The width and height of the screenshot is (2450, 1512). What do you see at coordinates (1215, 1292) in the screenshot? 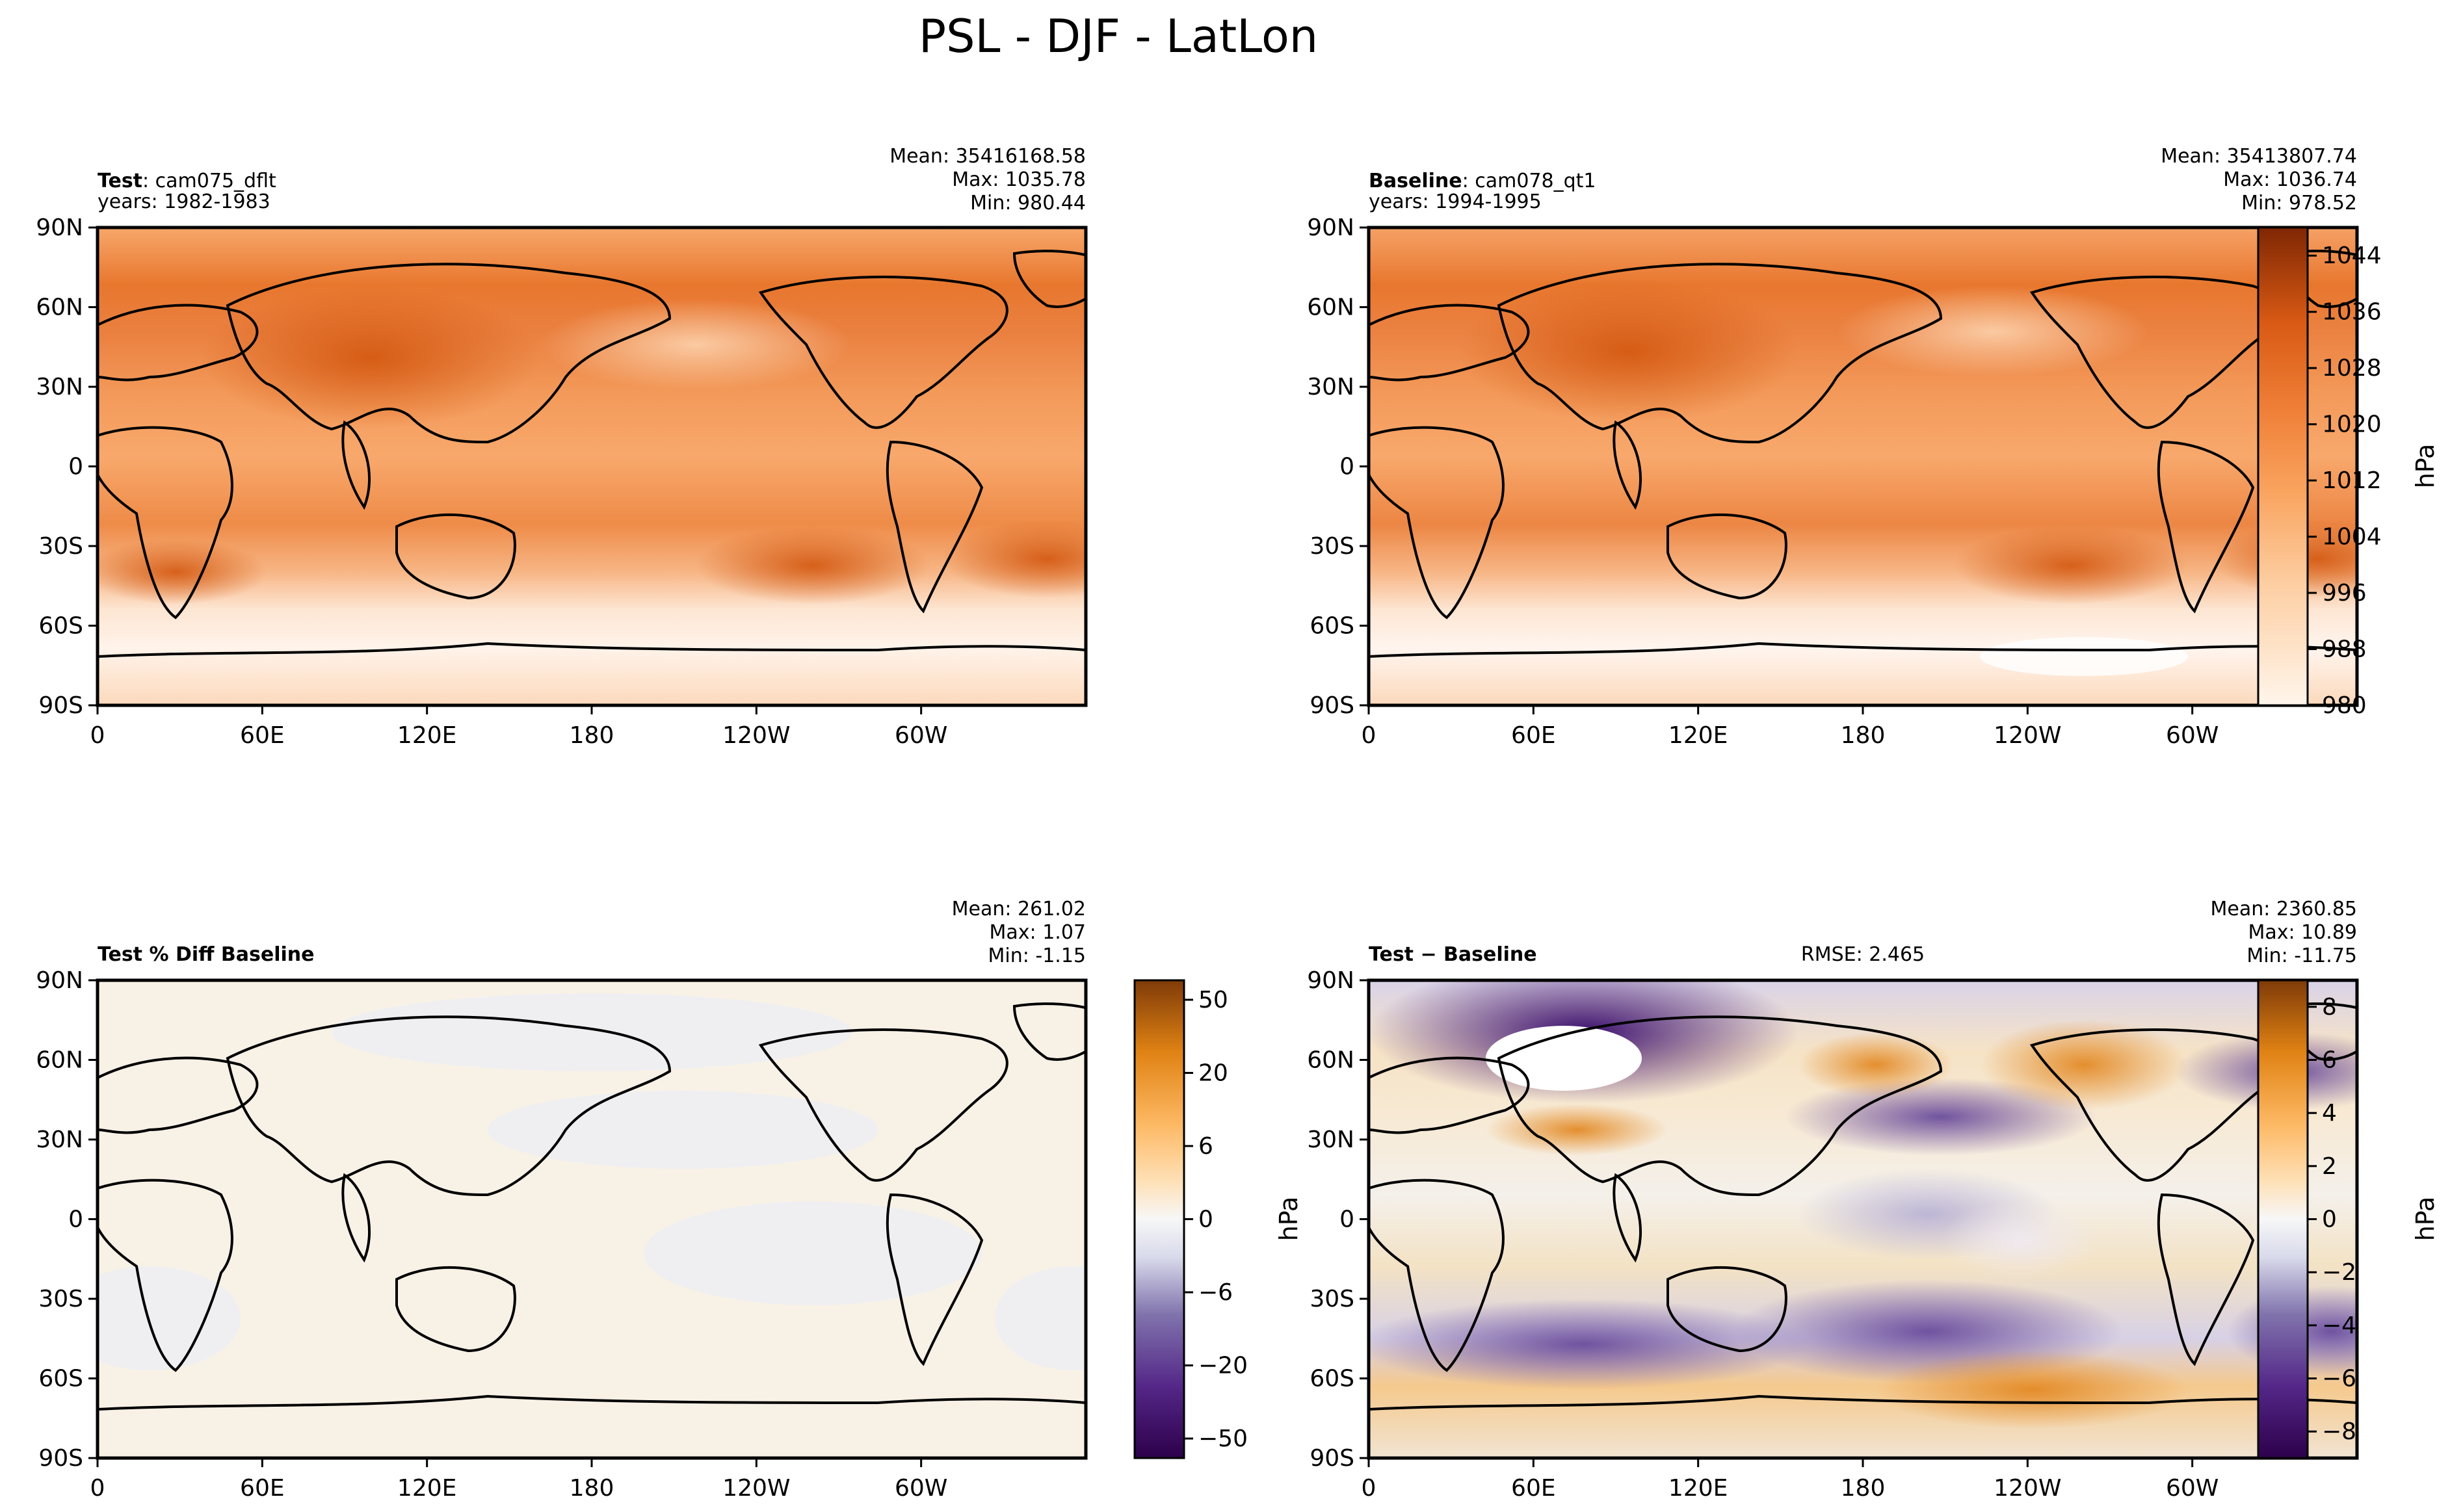
I see `colorbar-tick-label: −6` at bounding box center [1215, 1292].